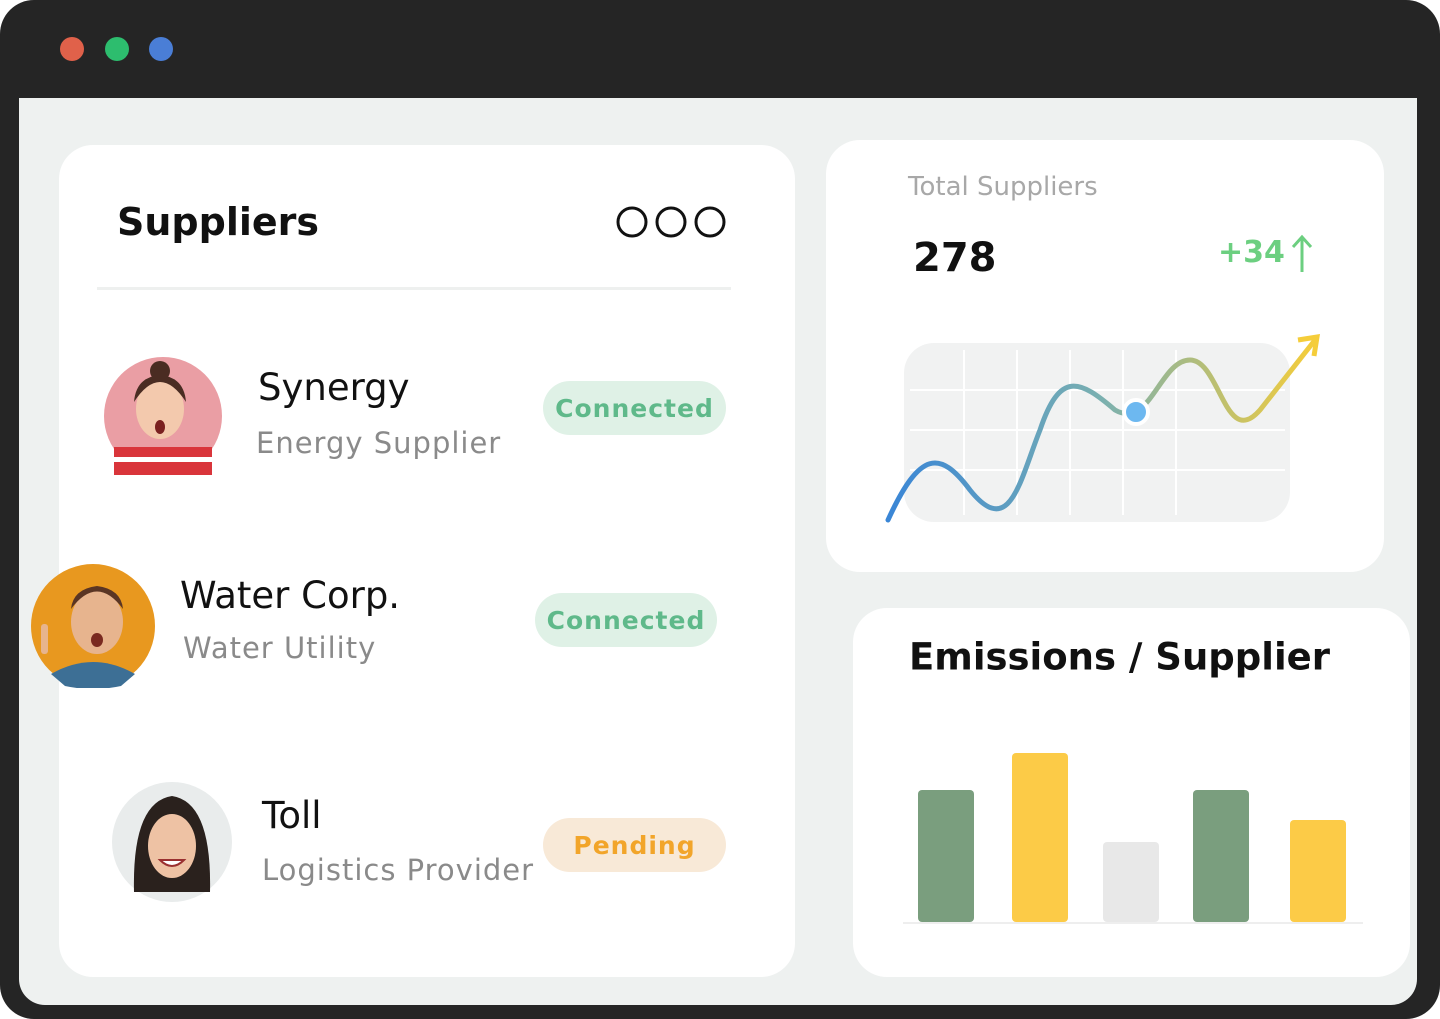 The height and width of the screenshot is (1019, 1440). Describe the element at coordinates (379, 443) in the screenshot. I see `supplier-type: Energy Supplier` at that location.